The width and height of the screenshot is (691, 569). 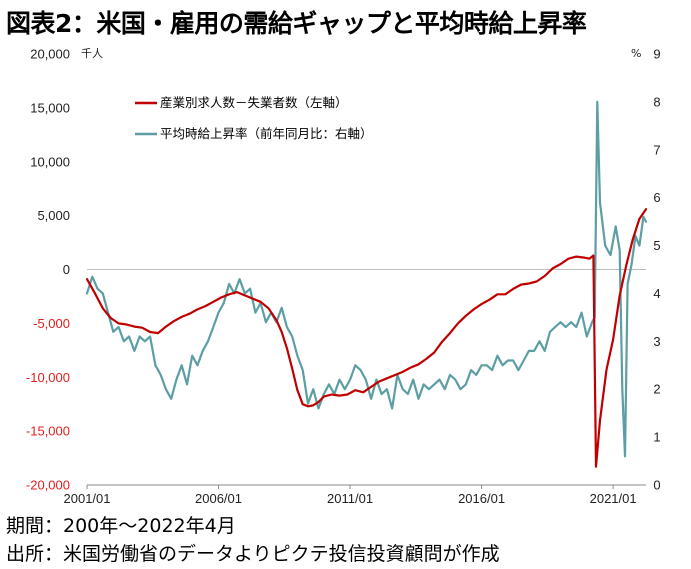 What do you see at coordinates (48, 377) in the screenshot?
I see `left-tick-label: -10,000` at bounding box center [48, 377].